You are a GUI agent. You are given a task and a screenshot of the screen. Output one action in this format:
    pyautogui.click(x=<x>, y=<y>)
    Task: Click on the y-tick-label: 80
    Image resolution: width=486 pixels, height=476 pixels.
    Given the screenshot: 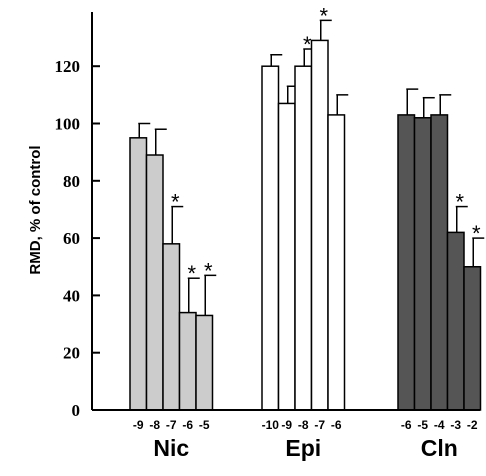 What is the action you would take?
    pyautogui.click(x=71, y=181)
    